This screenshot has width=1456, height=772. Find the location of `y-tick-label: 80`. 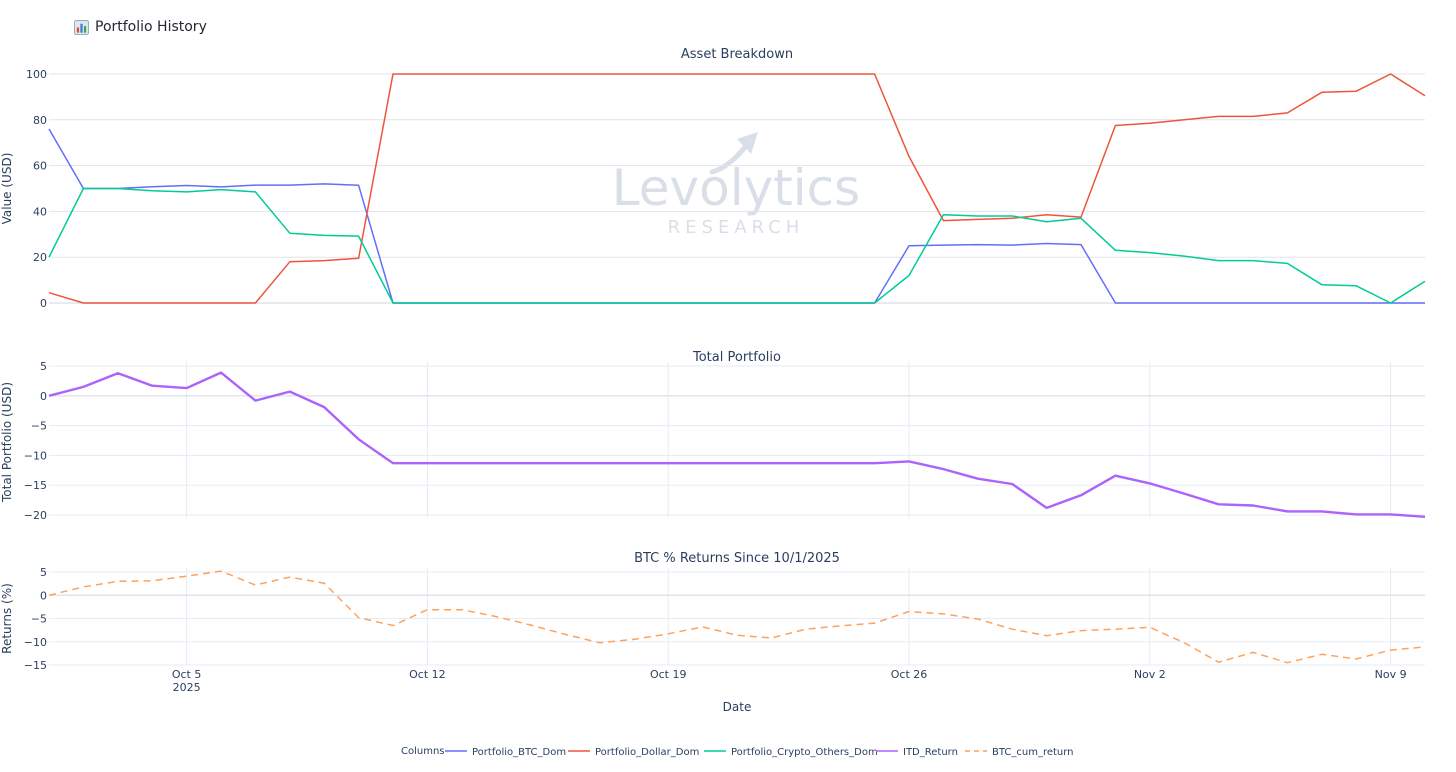

y-tick-label: 80 is located at coordinates (40, 120).